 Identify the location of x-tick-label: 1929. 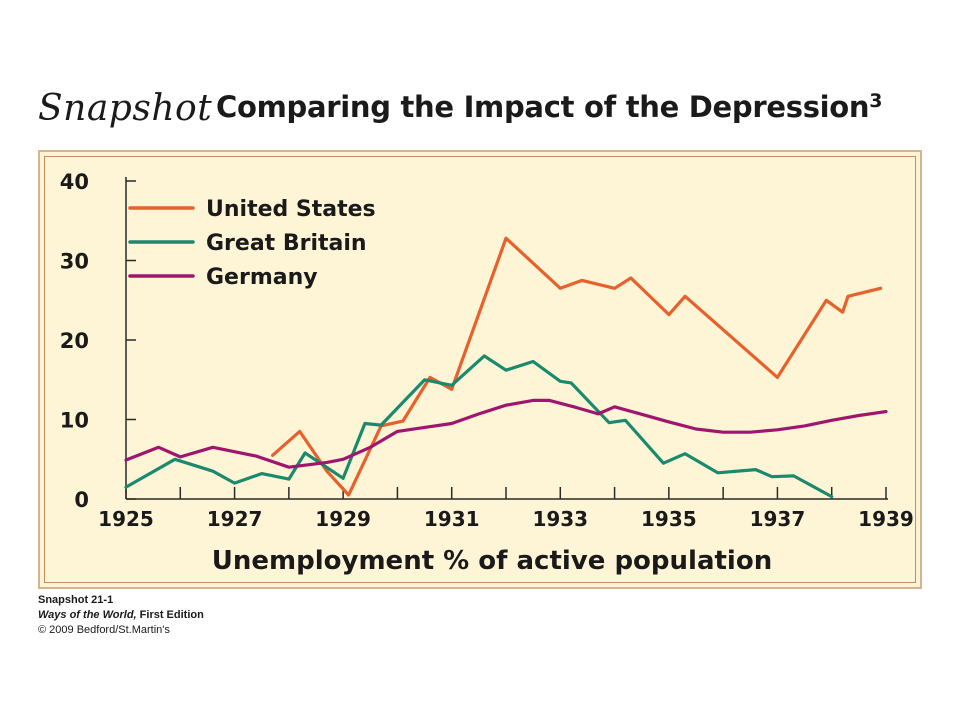
(343, 519).